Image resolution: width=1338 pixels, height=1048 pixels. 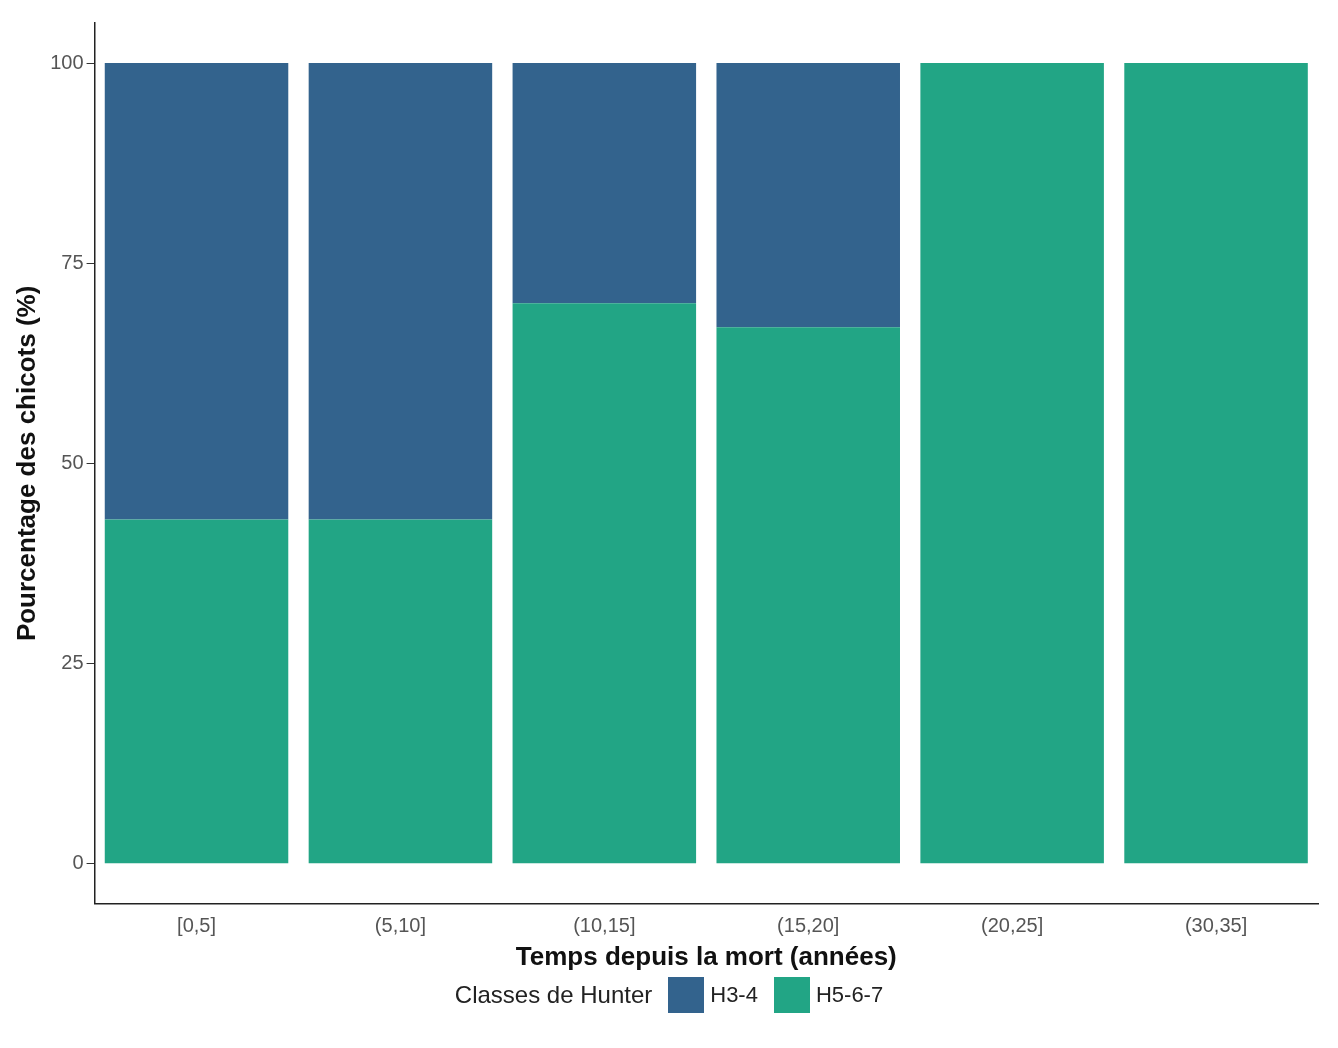 I want to click on y-tick-label: 0, so click(x=78, y=862).